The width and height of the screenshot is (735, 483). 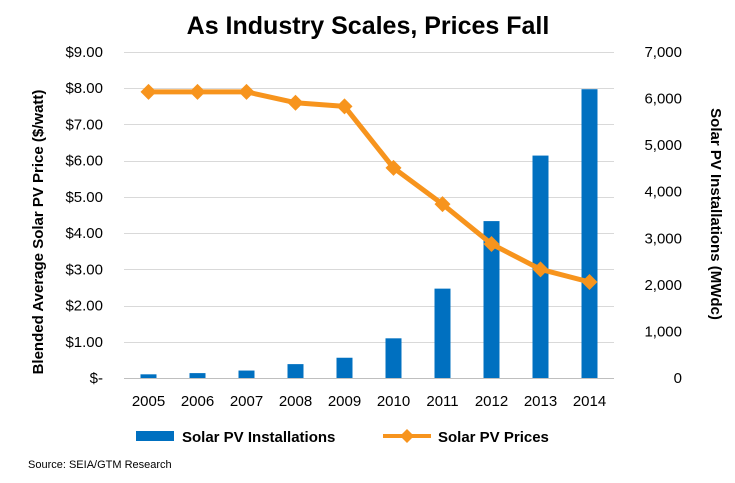 I want to click on legend-bar-swatch, so click(x=155, y=436).